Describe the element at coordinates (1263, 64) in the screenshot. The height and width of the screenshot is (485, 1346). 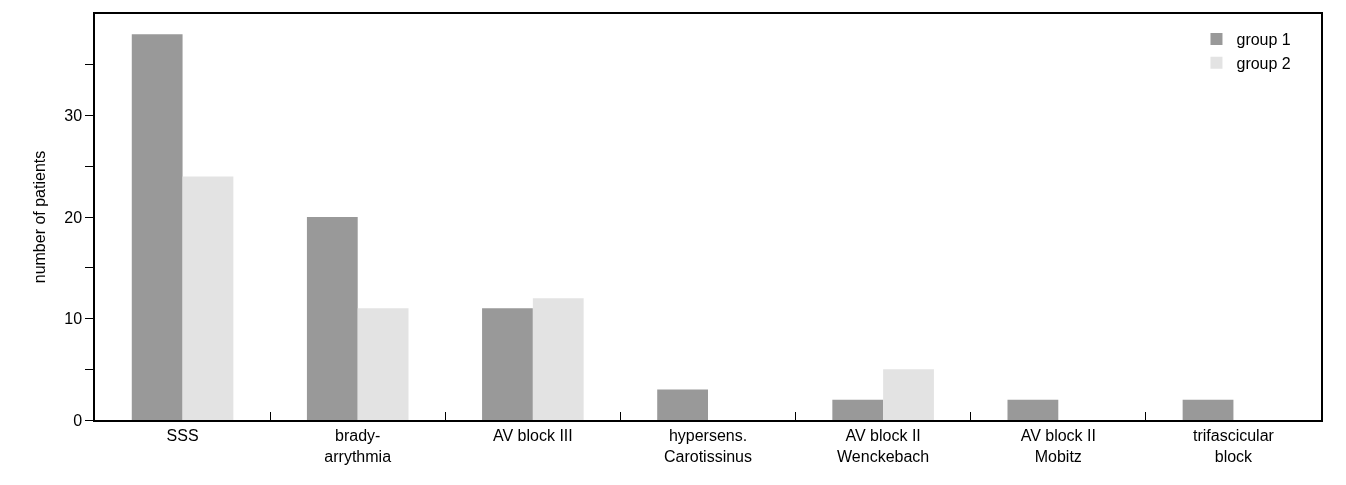
I see `legend-label: group 2` at that location.